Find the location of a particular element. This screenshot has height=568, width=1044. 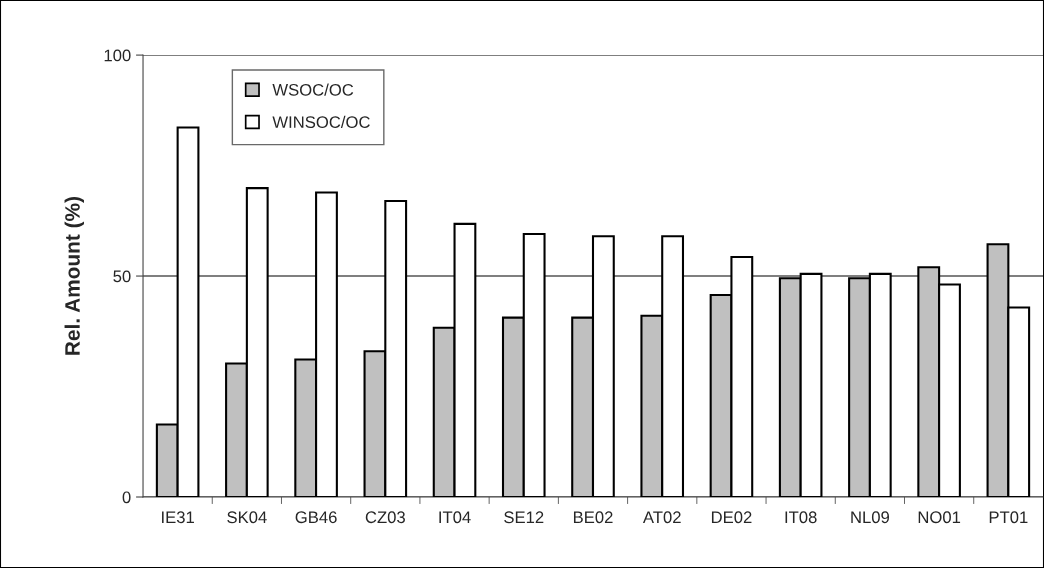

y-axis-title: Rel. Amount (%) is located at coordinates (74, 276).